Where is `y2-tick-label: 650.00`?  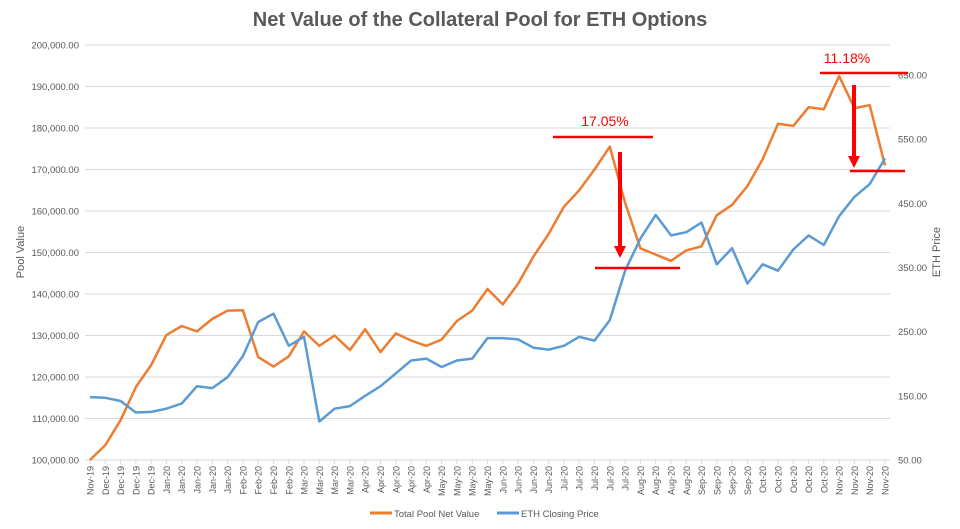
y2-tick-label: 650.00 is located at coordinates (912, 76).